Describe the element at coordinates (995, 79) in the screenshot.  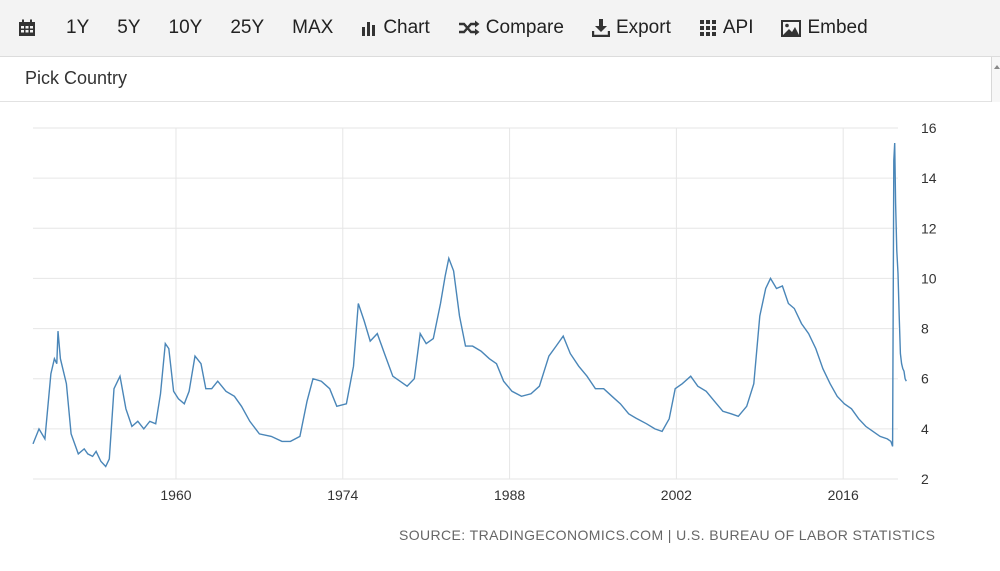
I see `picker-scrollbar` at that location.